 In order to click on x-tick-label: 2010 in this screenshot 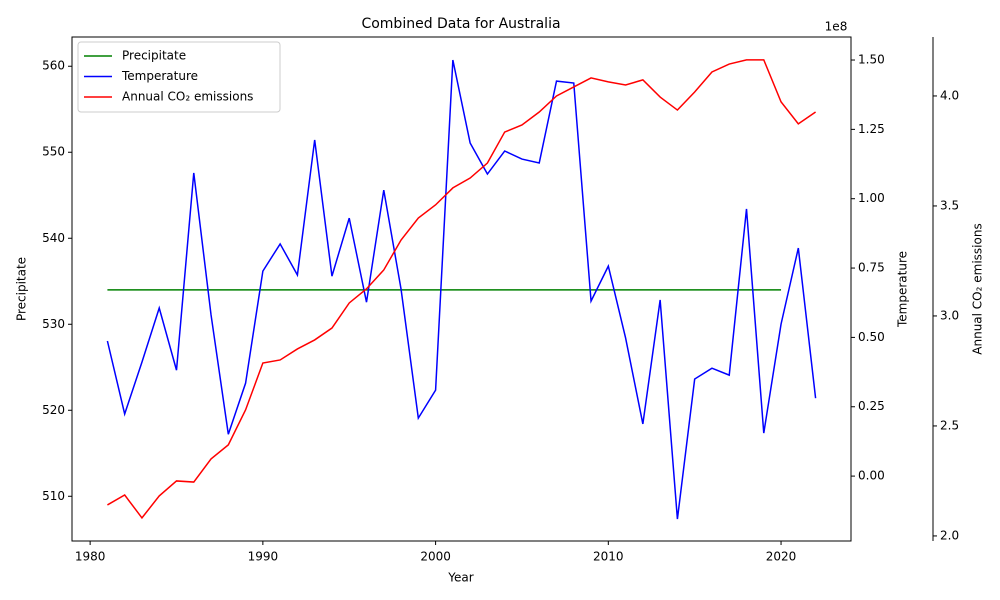, I will do `click(608, 557)`.